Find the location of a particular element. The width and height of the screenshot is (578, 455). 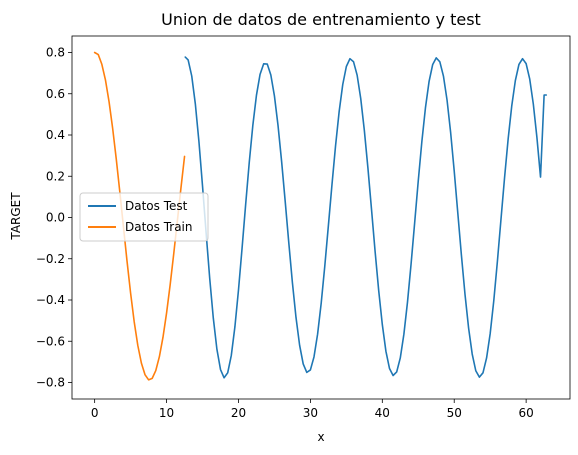

y-tick-label: −0.8 is located at coordinates (50, 383).